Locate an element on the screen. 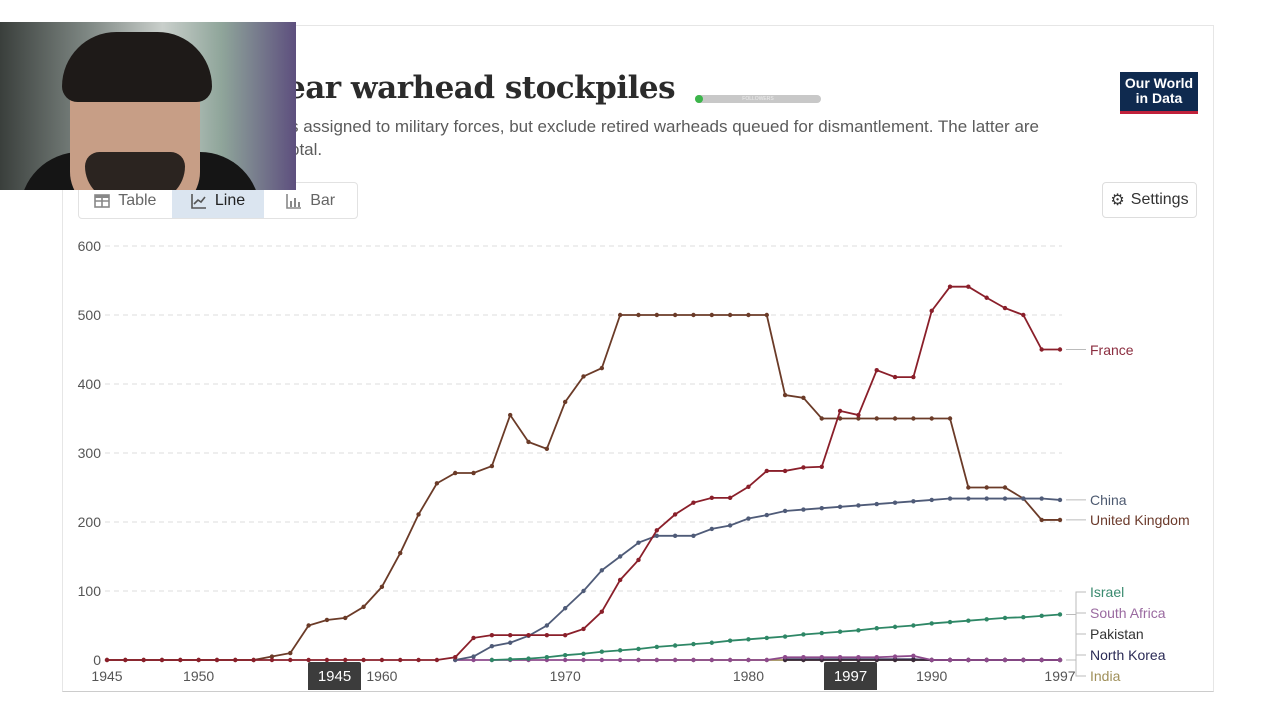  logo-text: Our World in Data is located at coordinates (1159, 90).